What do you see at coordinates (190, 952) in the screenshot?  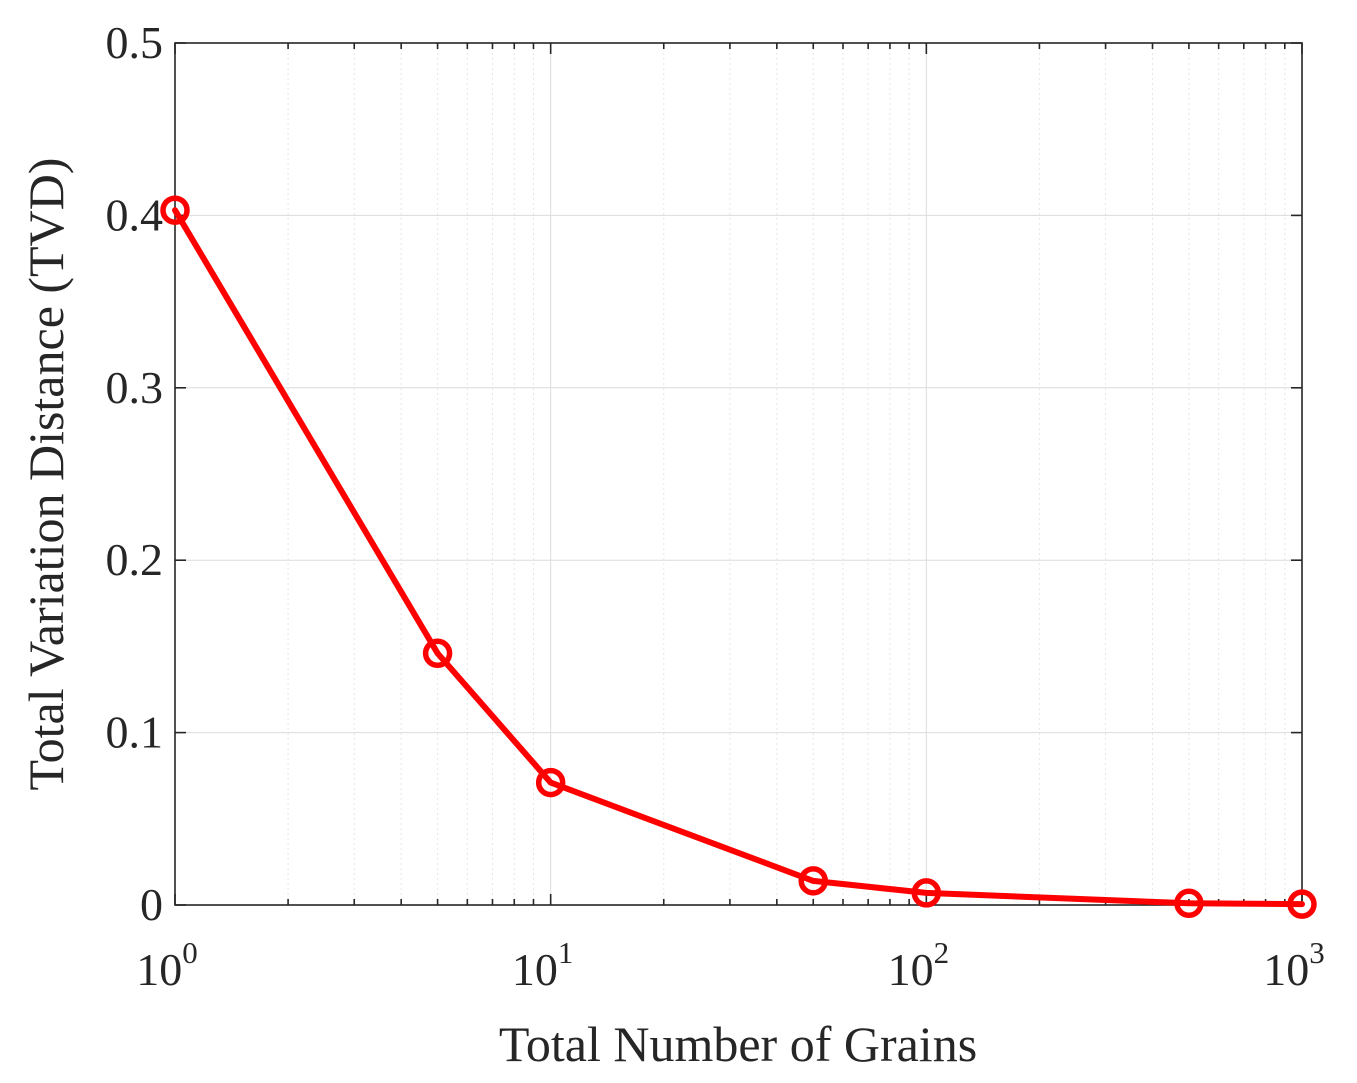 I see `x-tick-exponent: 0` at bounding box center [190, 952].